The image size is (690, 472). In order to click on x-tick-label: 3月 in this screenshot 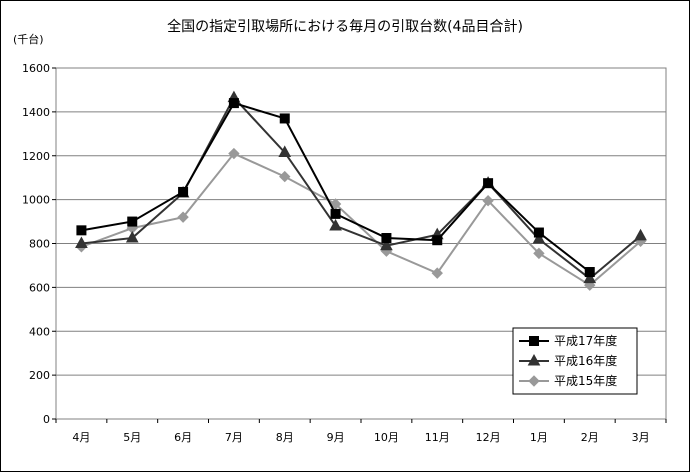, I will do `click(641, 437)`.